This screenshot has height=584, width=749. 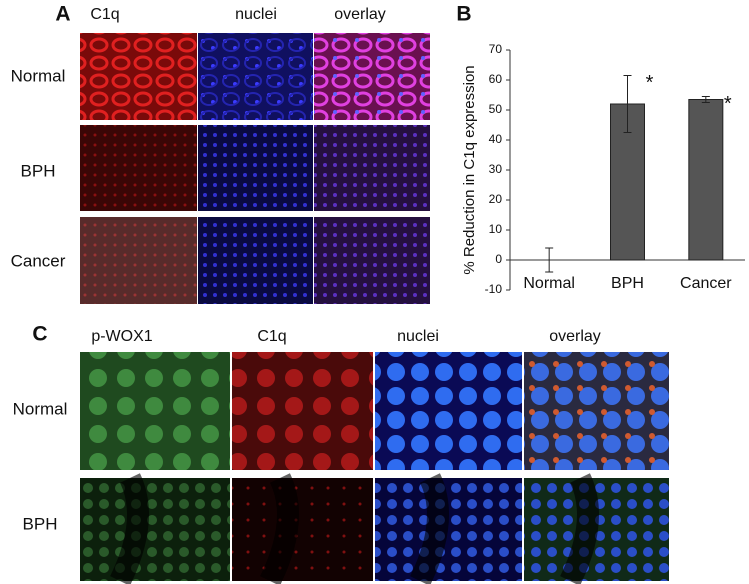 What do you see at coordinates (38, 260) in the screenshot?
I see `row-label: Cancer` at bounding box center [38, 260].